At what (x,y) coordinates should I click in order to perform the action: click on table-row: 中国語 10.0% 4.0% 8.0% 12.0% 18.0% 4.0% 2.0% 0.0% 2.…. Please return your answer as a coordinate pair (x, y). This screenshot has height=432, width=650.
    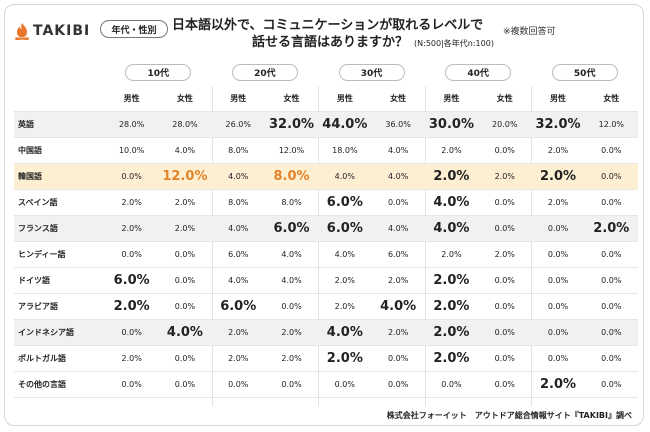
    Looking at the image, I should click on (326, 151).